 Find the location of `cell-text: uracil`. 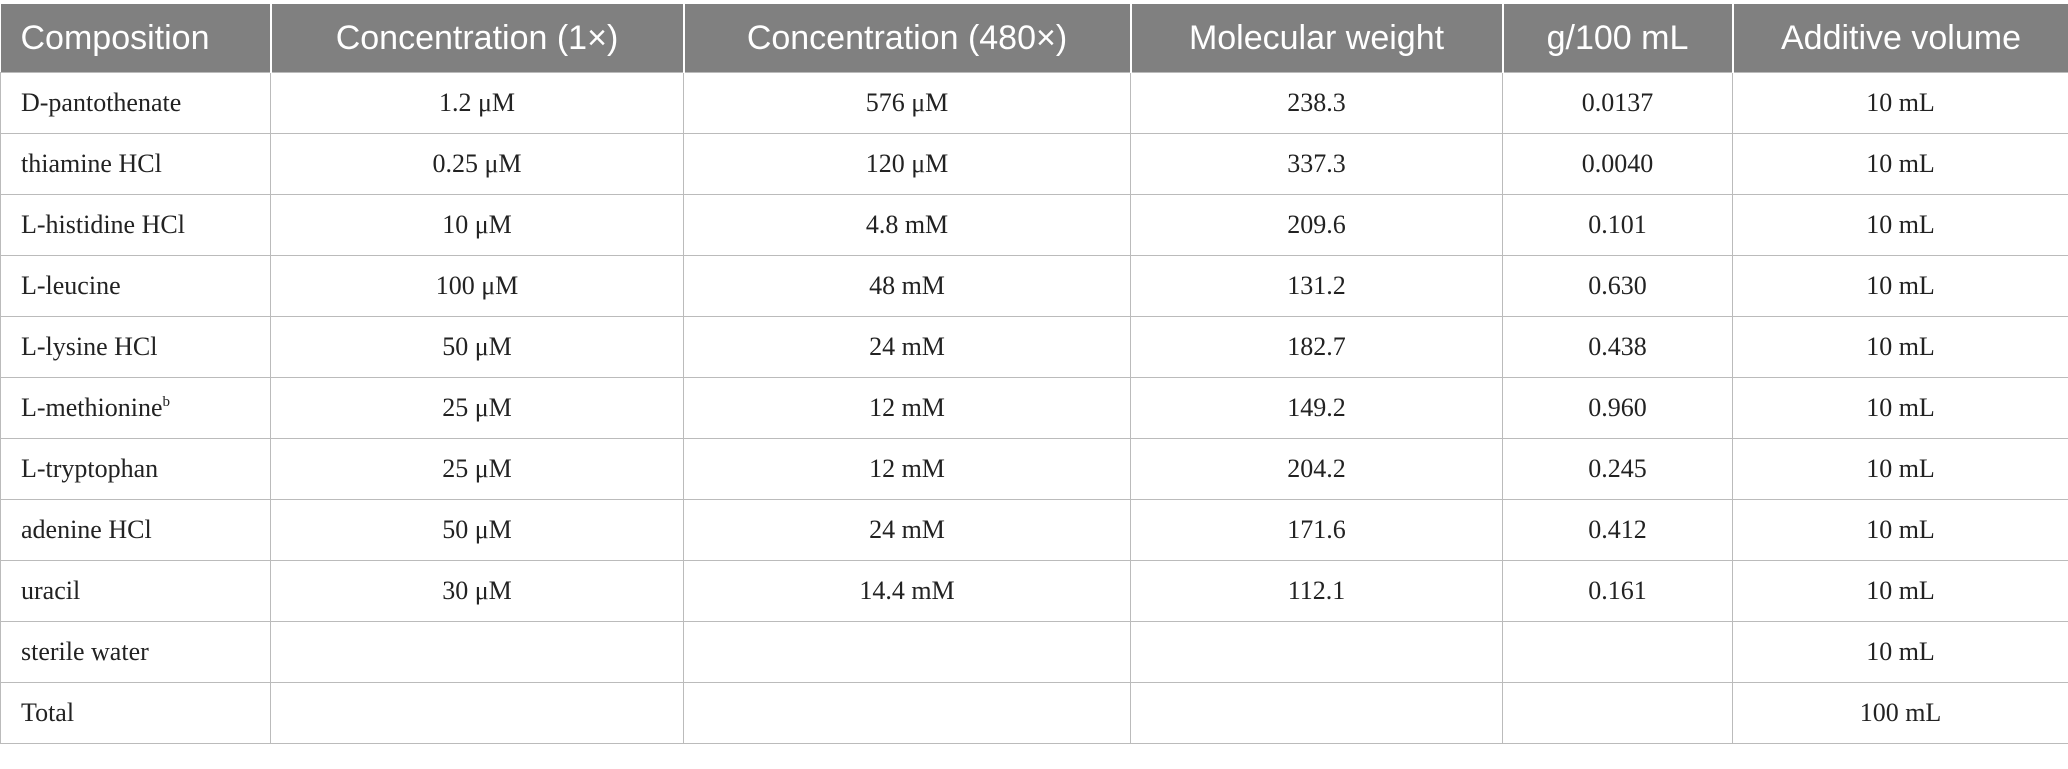

cell-text: uracil is located at coordinates (51, 590).